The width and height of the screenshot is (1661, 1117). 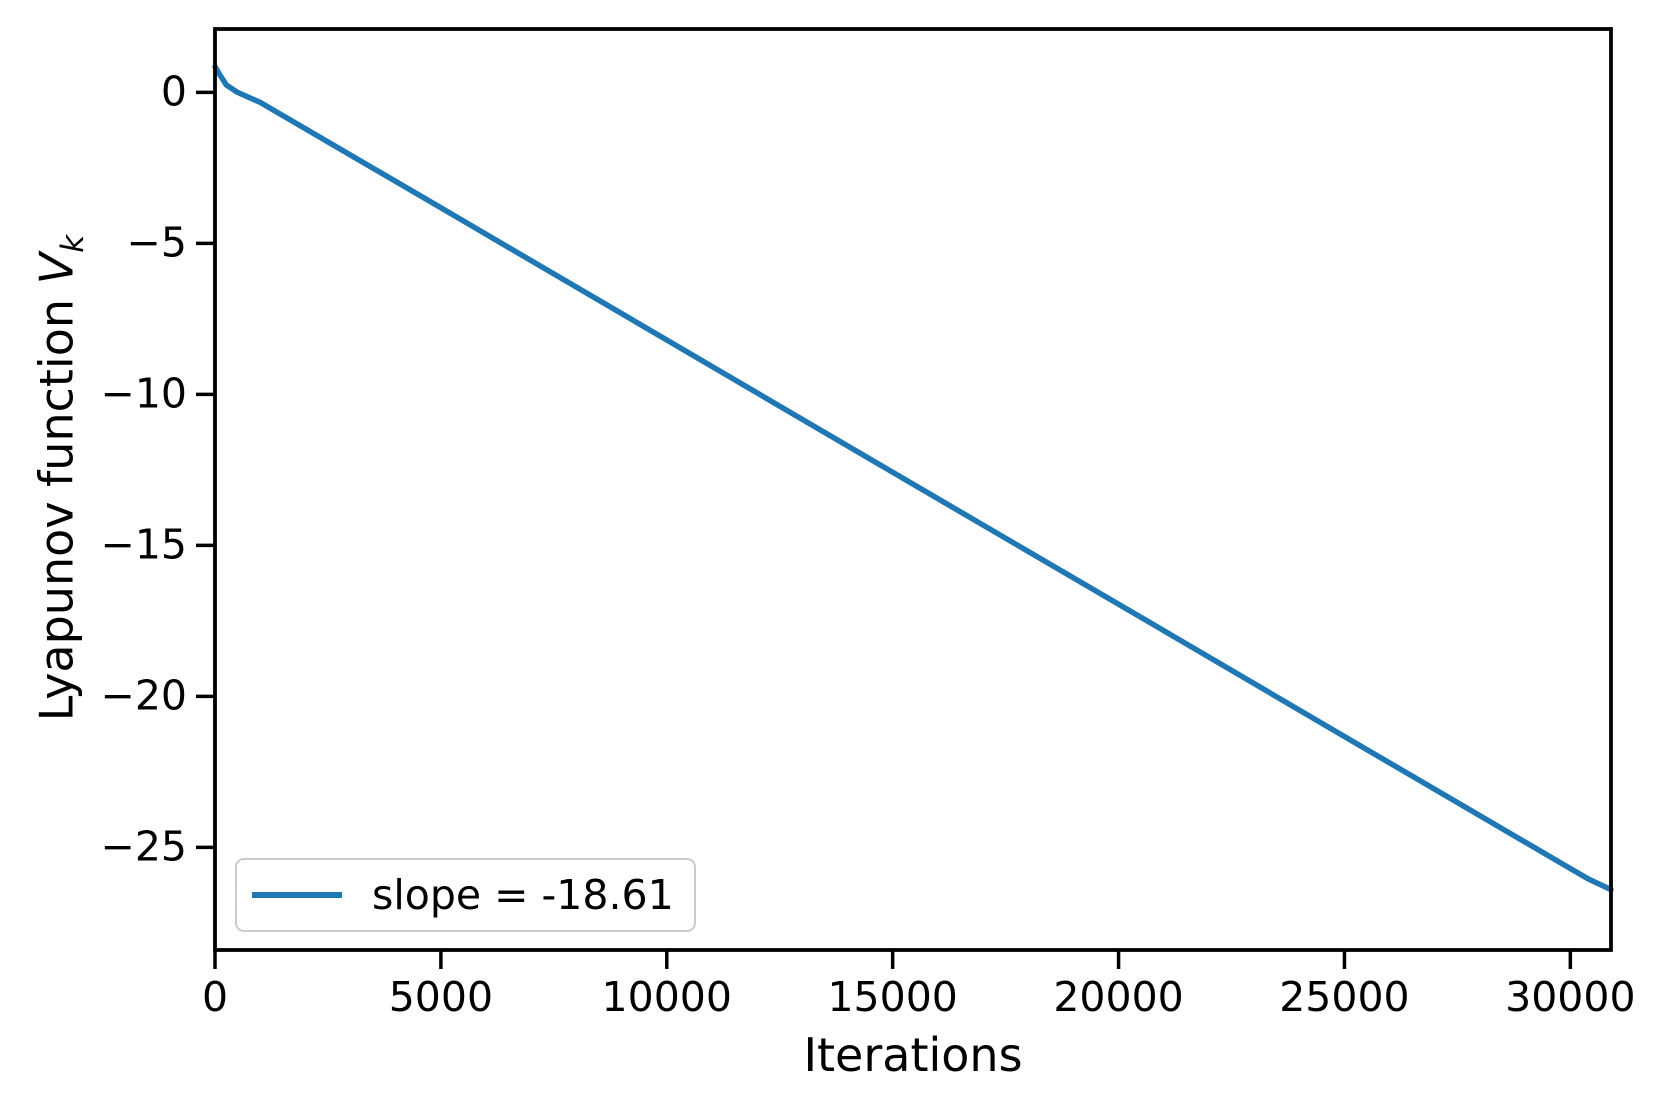 What do you see at coordinates (143, 695) in the screenshot?
I see `y-tick-label: −20` at bounding box center [143, 695].